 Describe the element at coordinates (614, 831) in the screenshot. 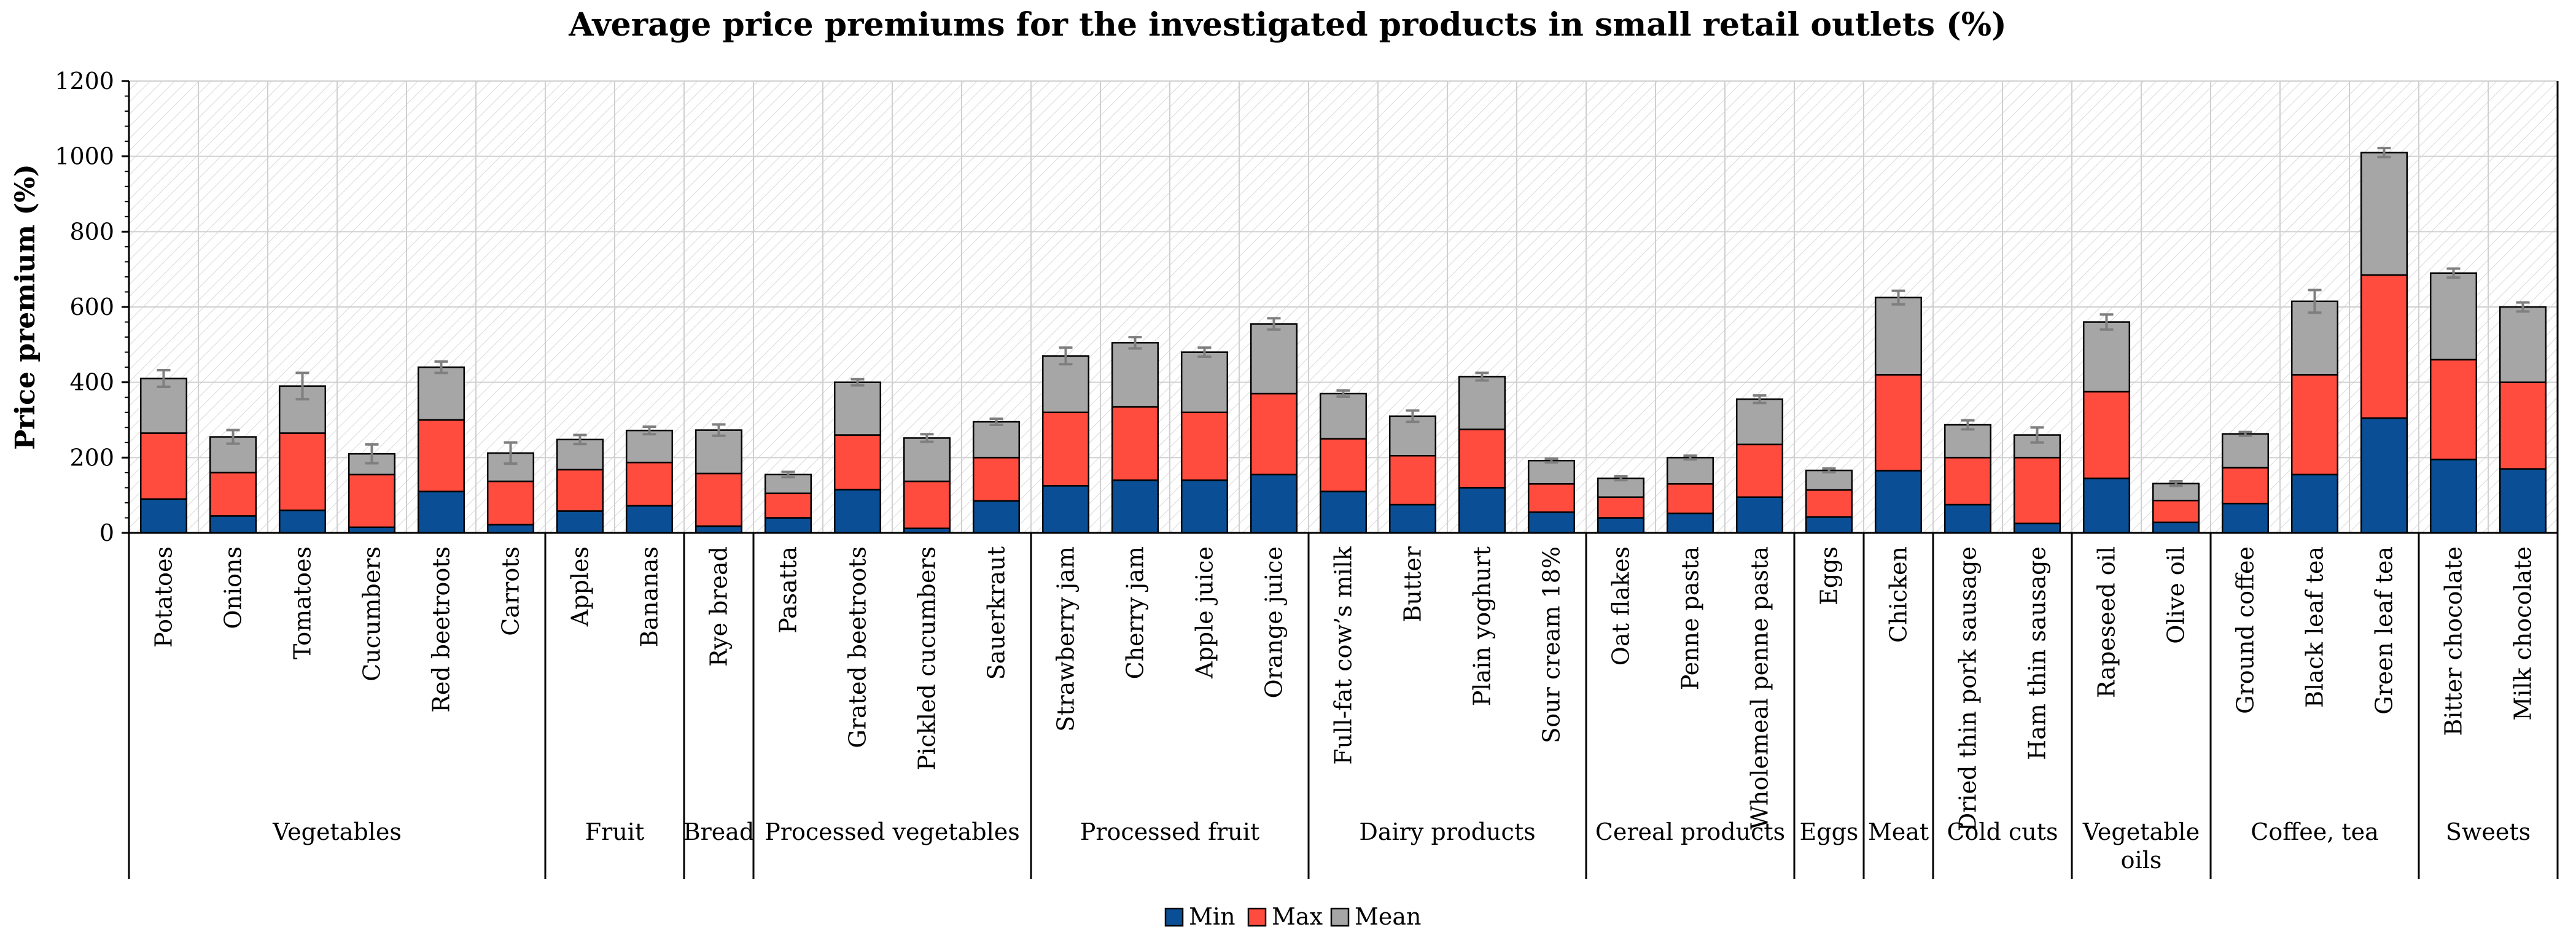

I see `group-label-line: Fruit` at that location.